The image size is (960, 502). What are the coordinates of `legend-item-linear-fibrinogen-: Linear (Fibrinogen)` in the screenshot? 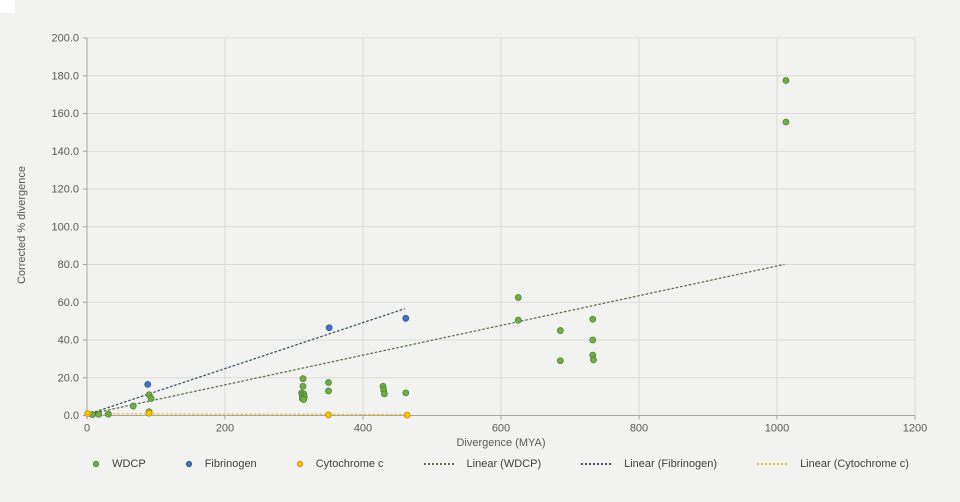 It's located at (649, 464).